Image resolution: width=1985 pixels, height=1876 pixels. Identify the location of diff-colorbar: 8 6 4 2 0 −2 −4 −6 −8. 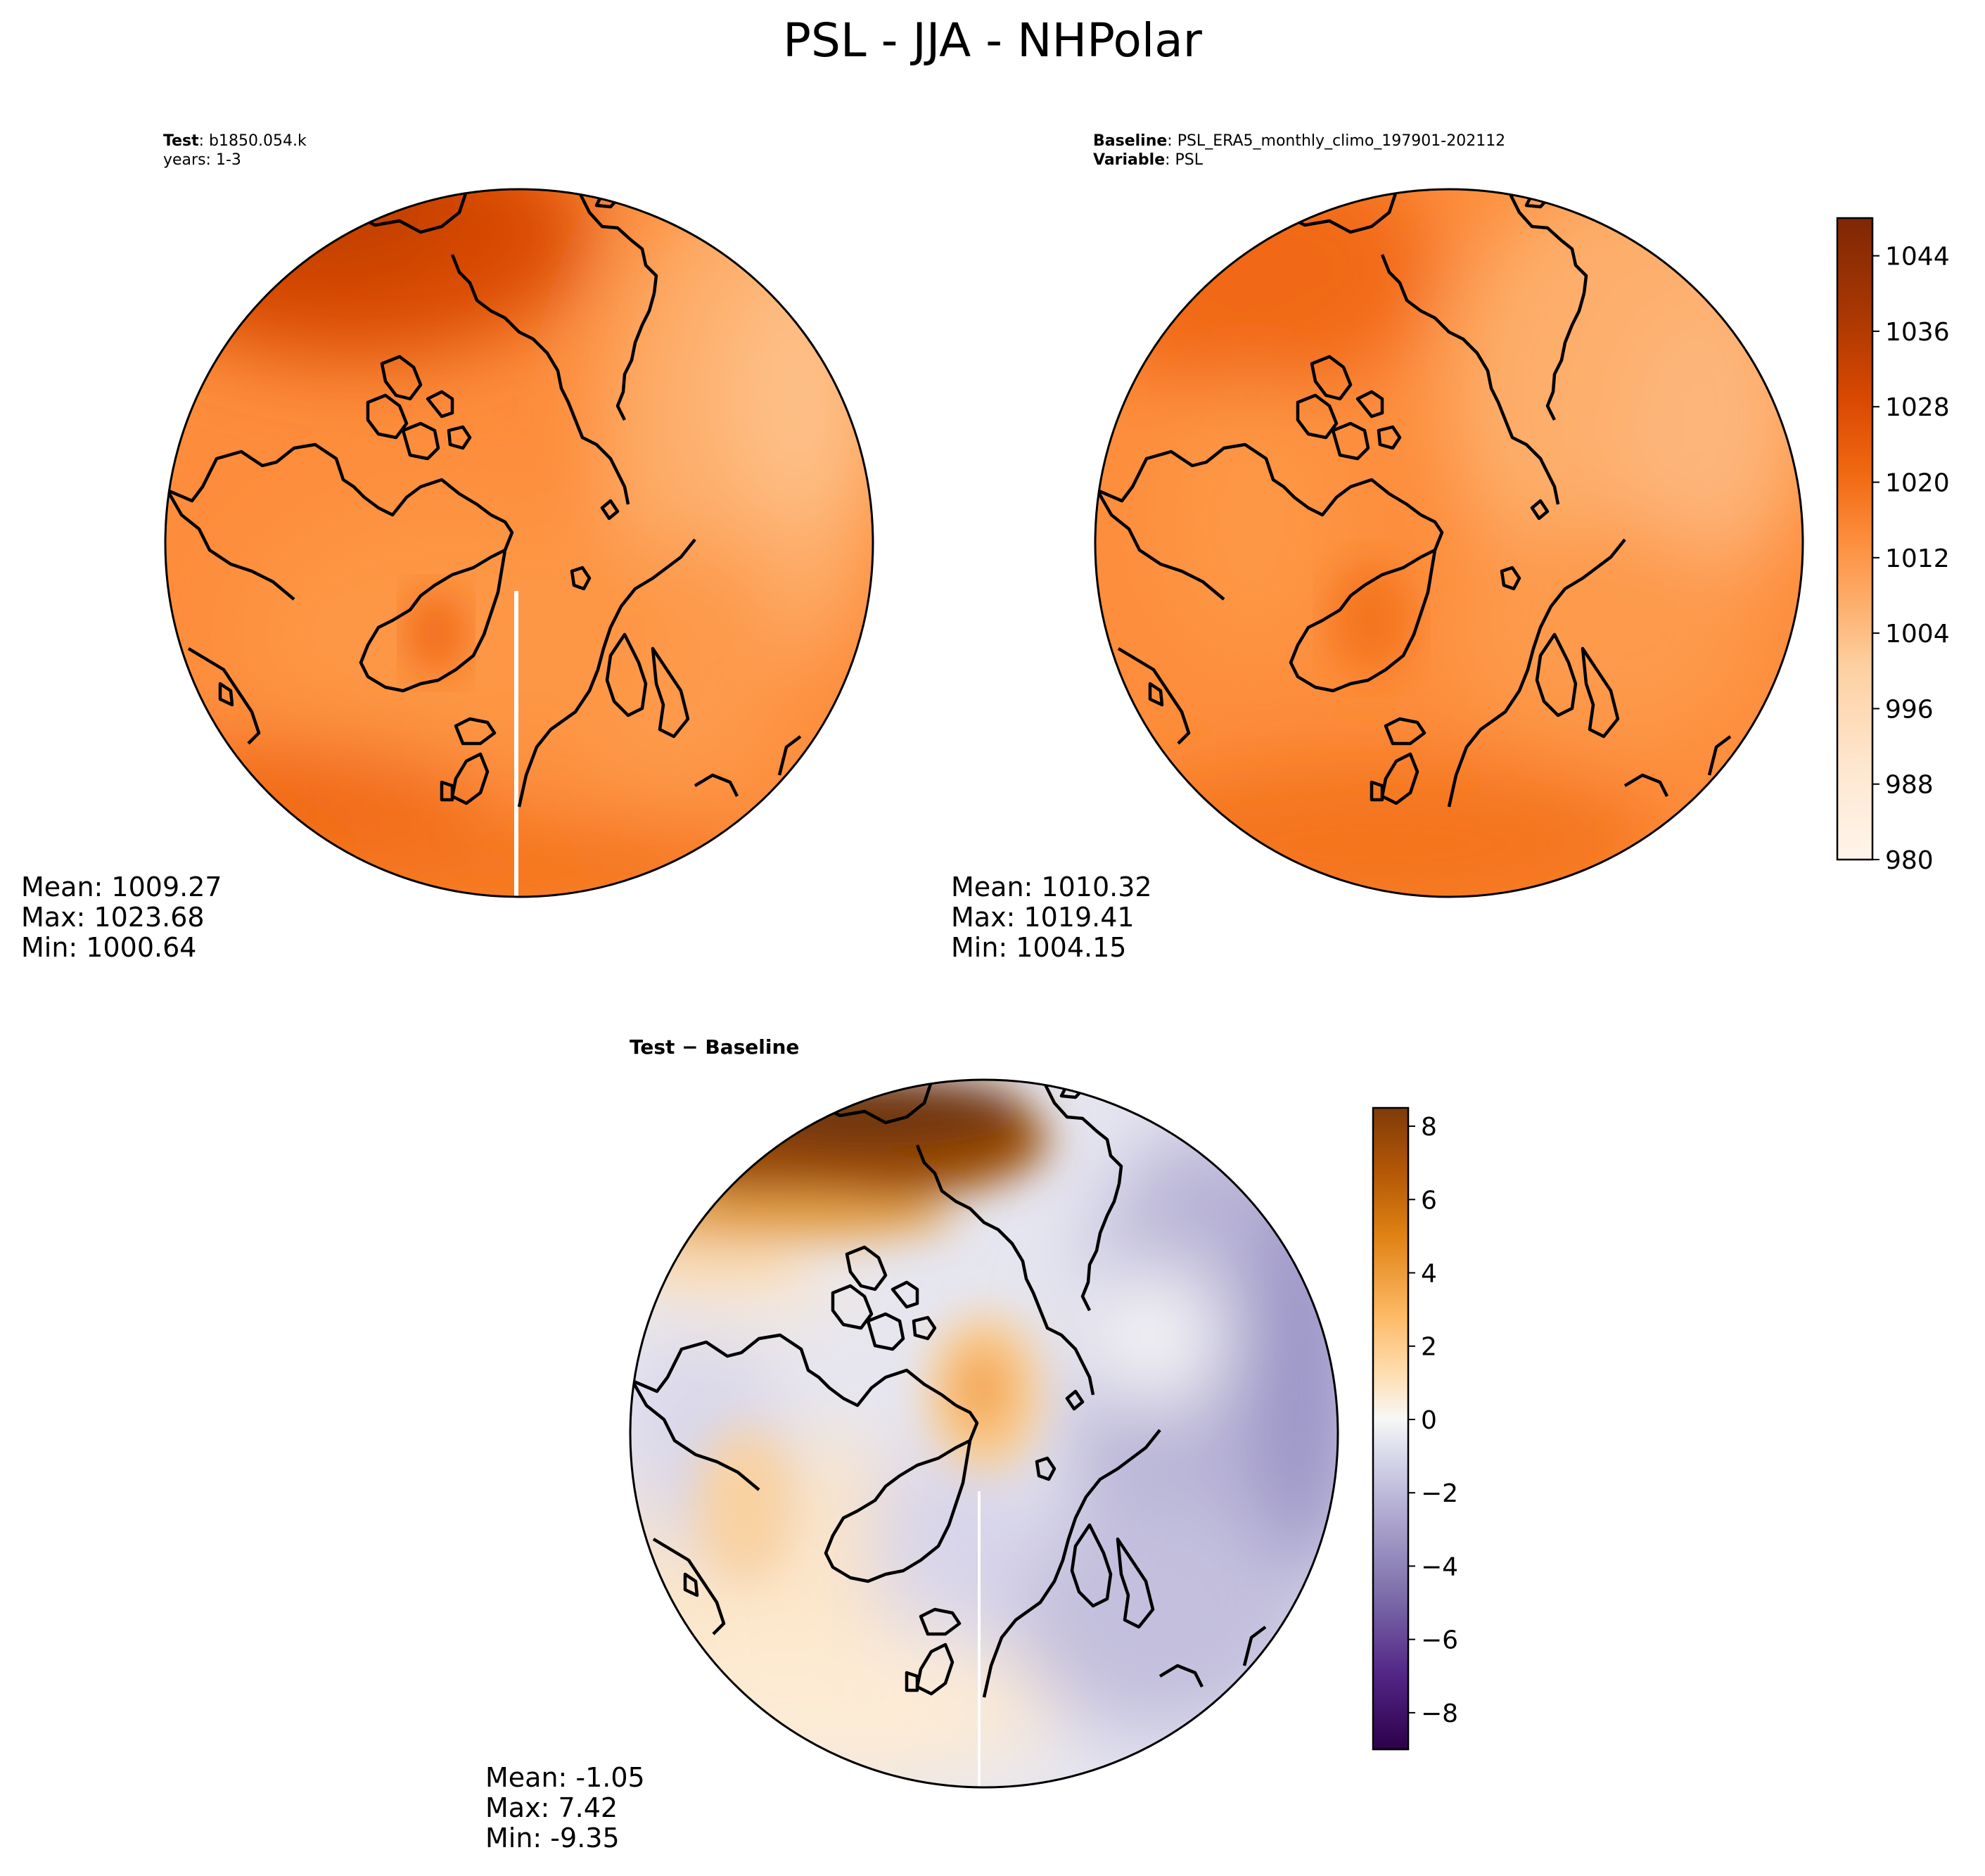
(1415, 1428).